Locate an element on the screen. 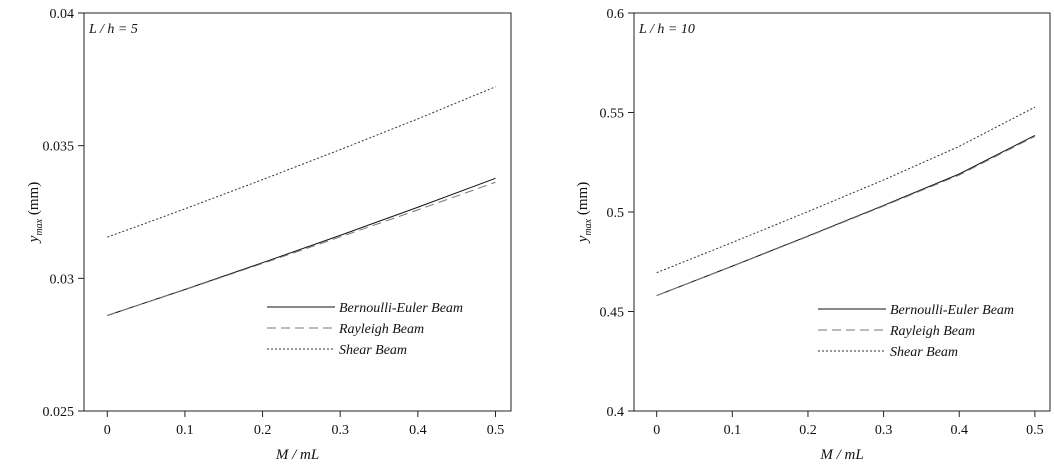  y-tick-label: 0.5 is located at coordinates (616, 213).